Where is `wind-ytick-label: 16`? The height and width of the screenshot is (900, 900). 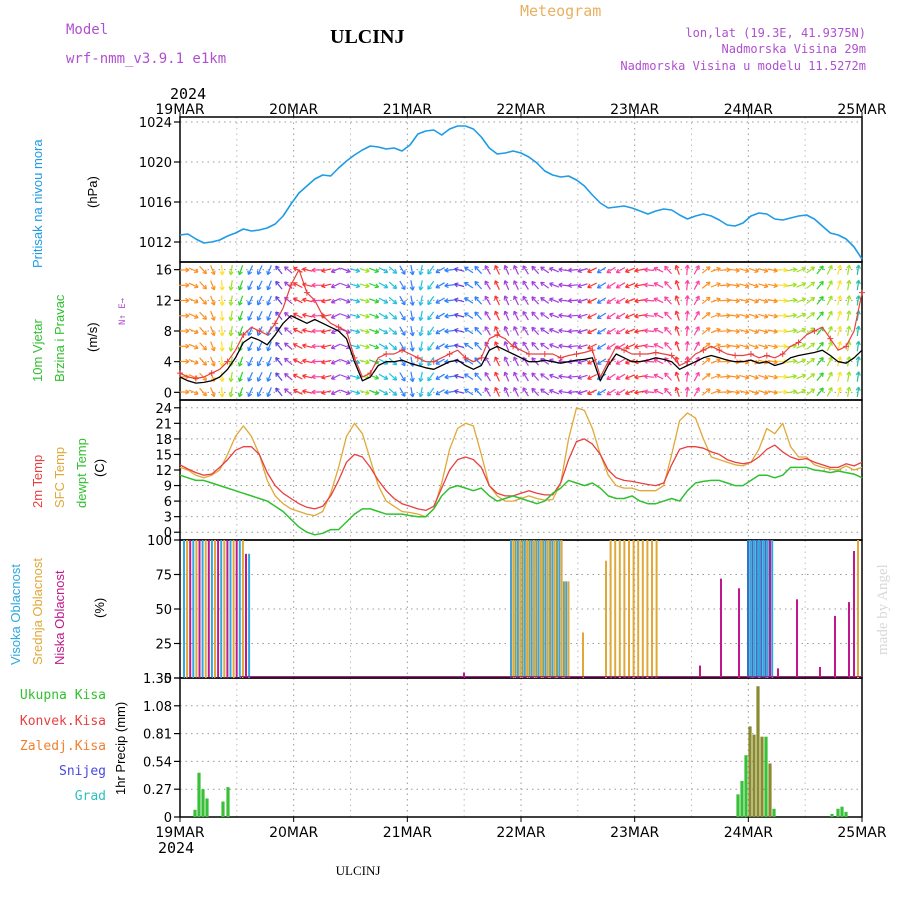
wind-ytick-label: 16 is located at coordinates (163, 271).